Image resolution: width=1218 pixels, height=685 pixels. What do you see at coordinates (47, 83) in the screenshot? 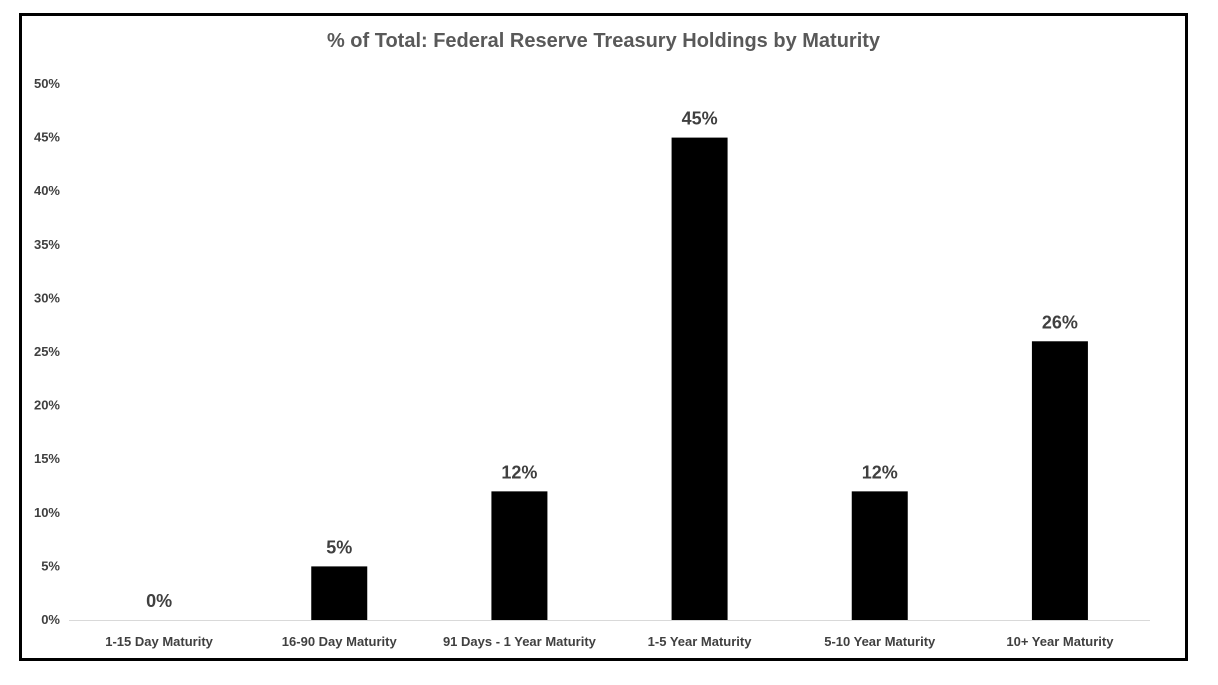
I see `y-tick-label: 50%` at bounding box center [47, 83].